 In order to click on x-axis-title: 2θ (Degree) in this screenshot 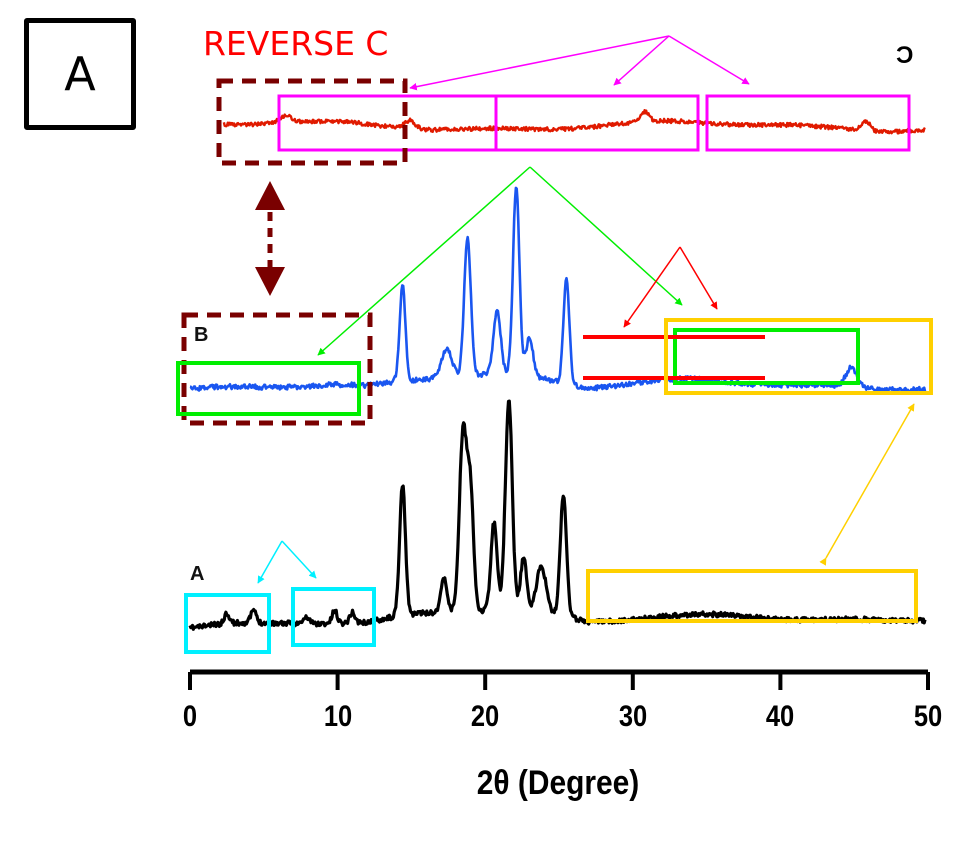, I will do `click(558, 783)`.